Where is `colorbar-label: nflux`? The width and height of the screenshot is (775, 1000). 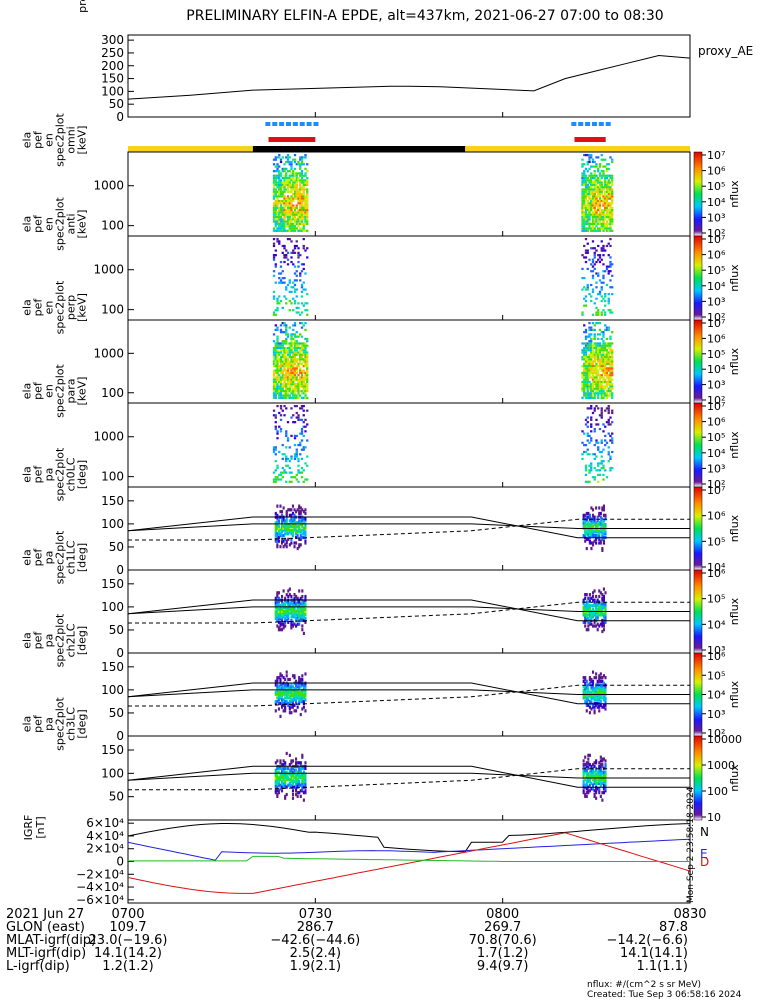 colorbar-label: nflux is located at coordinates (734, 445).